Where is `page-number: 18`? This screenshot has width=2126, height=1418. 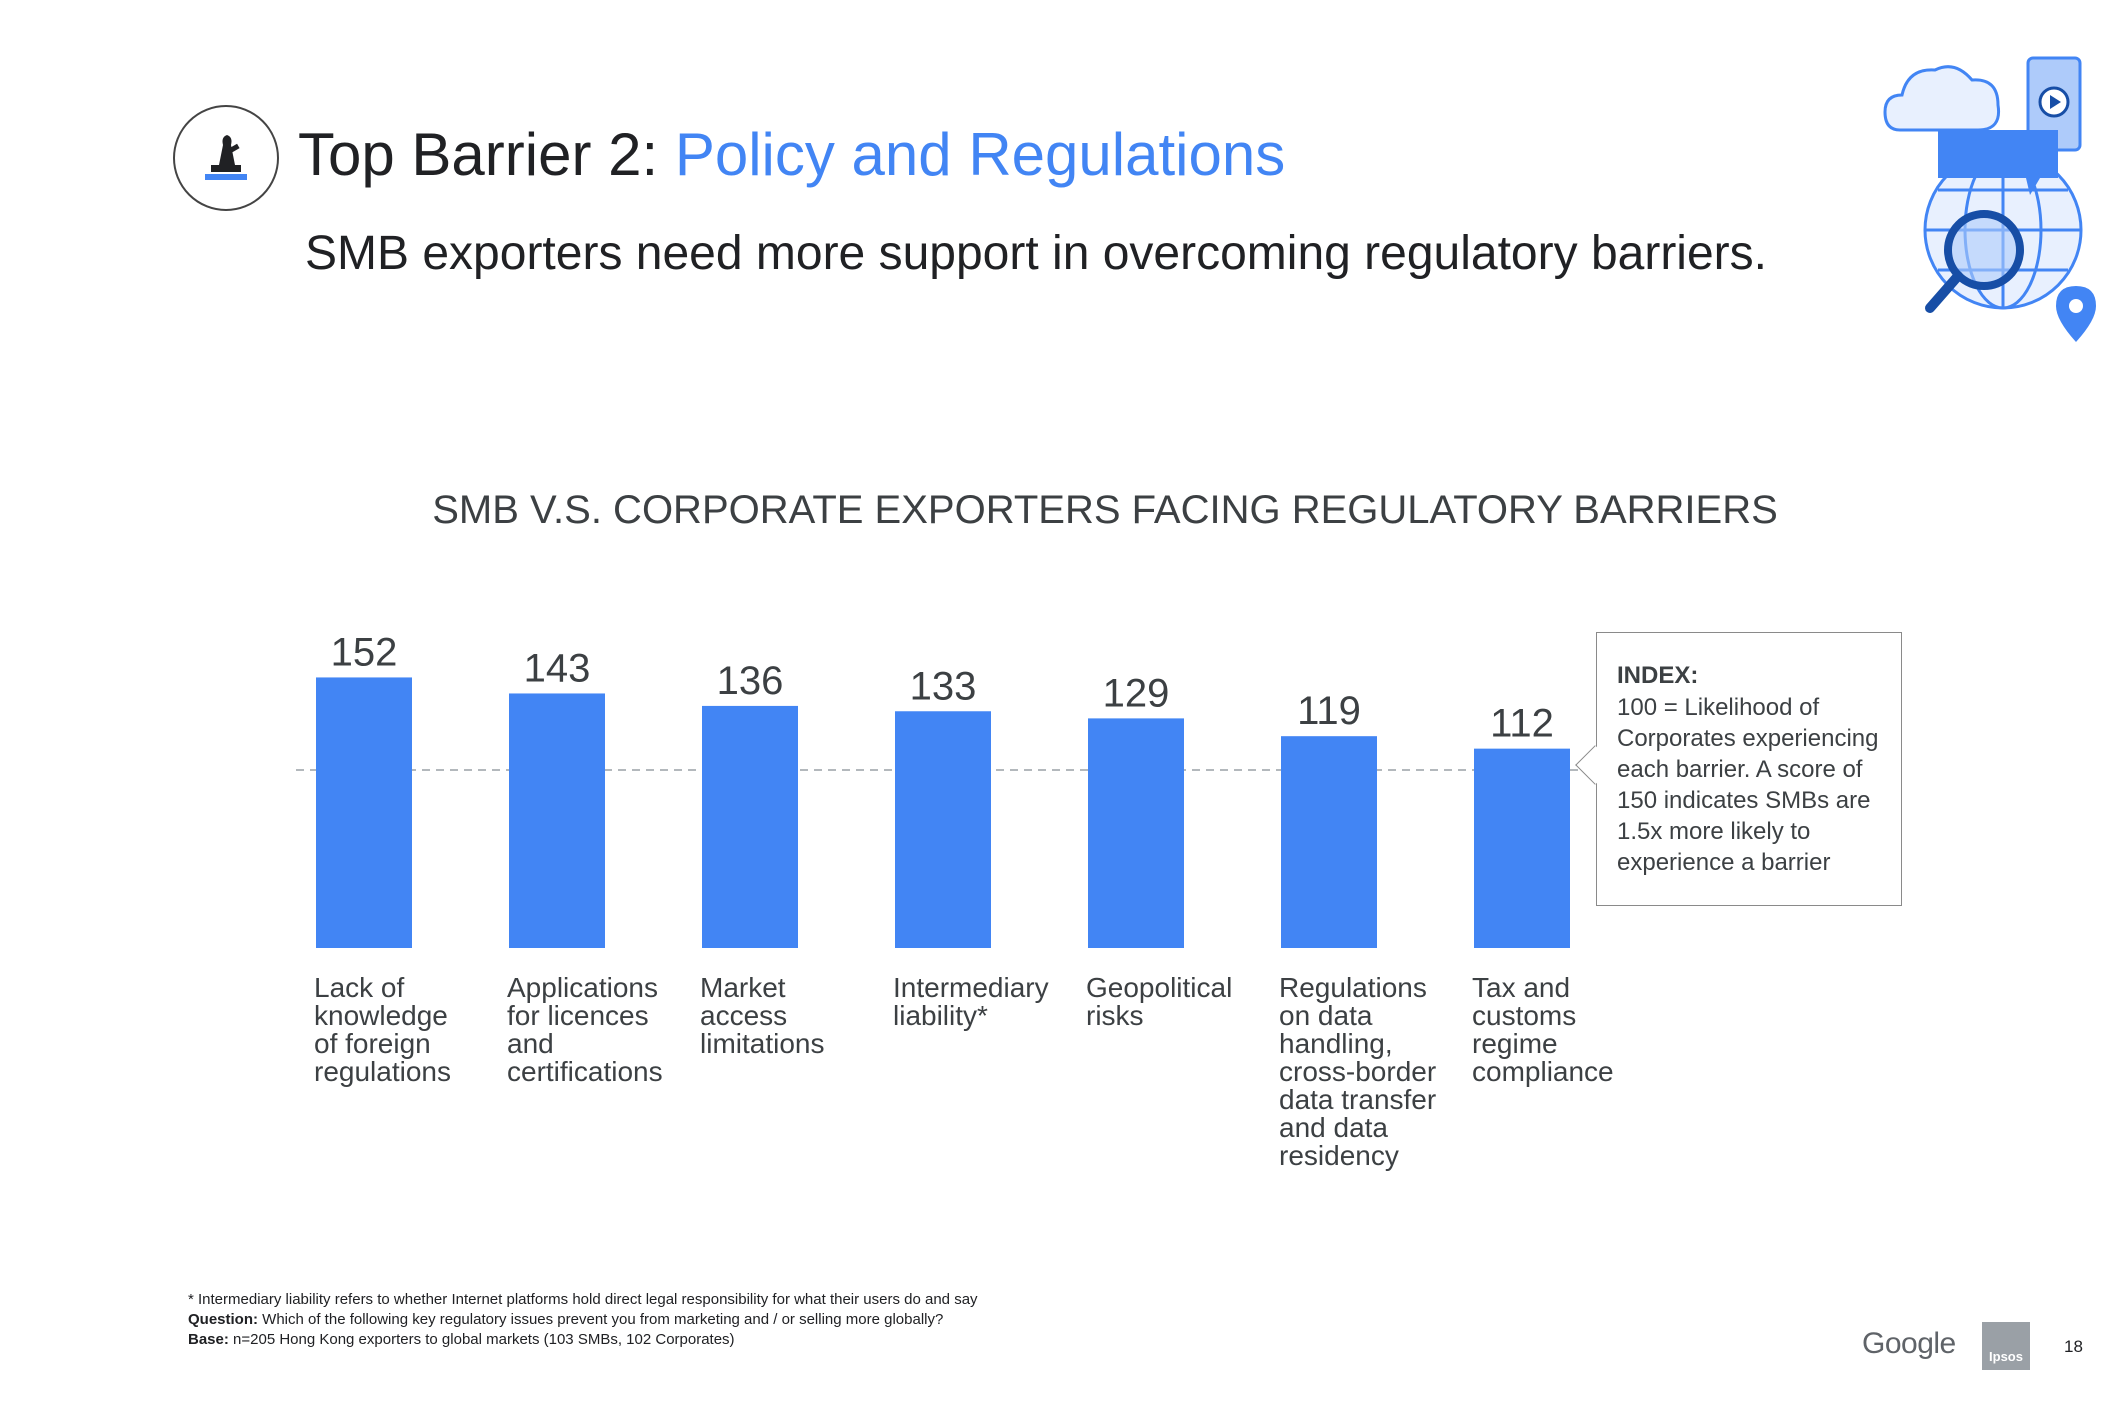 page-number: 18 is located at coordinates (2073, 1346).